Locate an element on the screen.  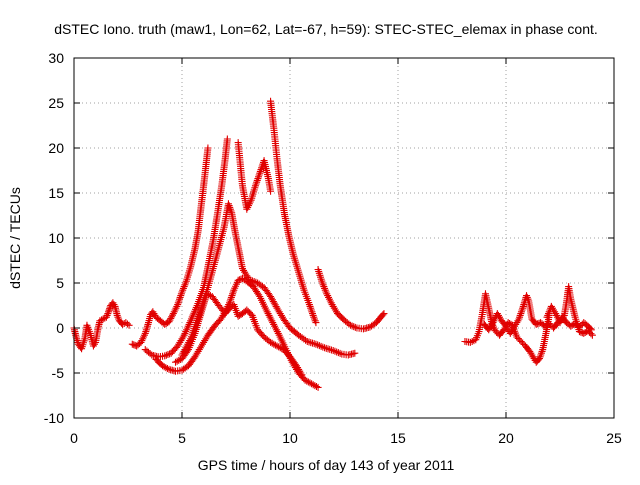
y-tick-label: 5 is located at coordinates (60, 283).